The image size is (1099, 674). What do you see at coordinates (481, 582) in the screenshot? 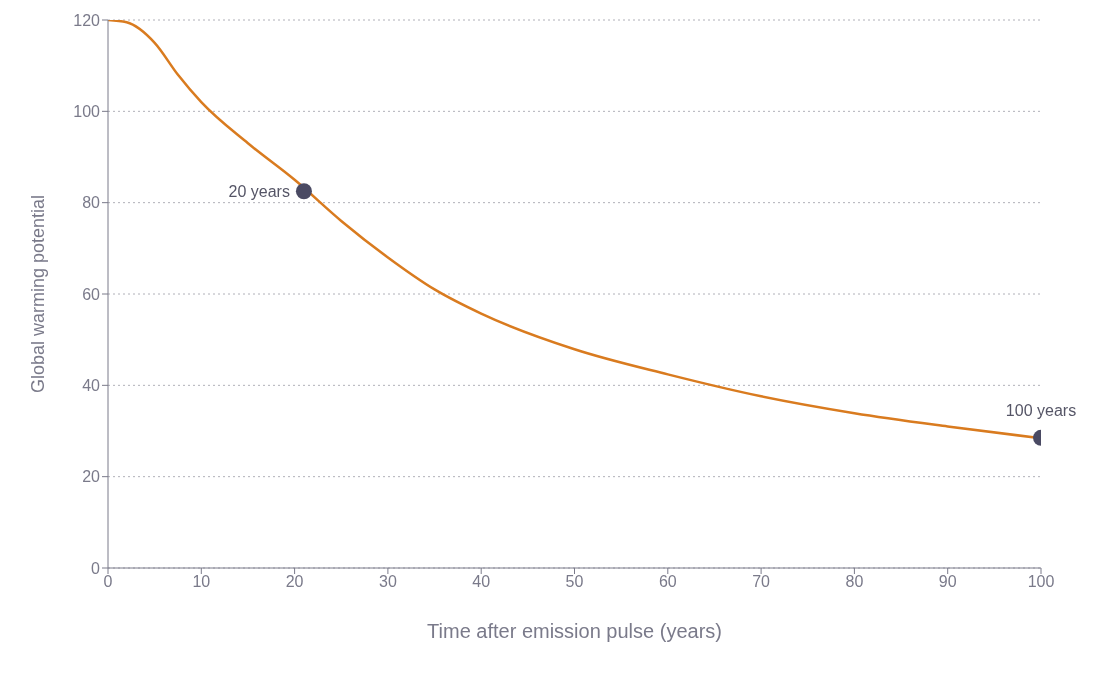
I see `x-tick-label: 40` at bounding box center [481, 582].